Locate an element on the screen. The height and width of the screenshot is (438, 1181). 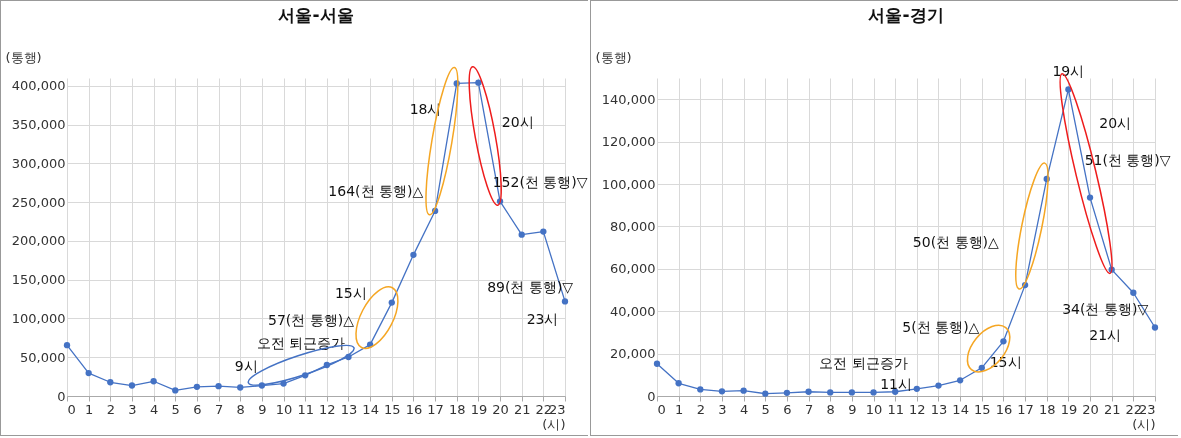
chart-title: 서울-서울 is located at coordinates (316, 15).